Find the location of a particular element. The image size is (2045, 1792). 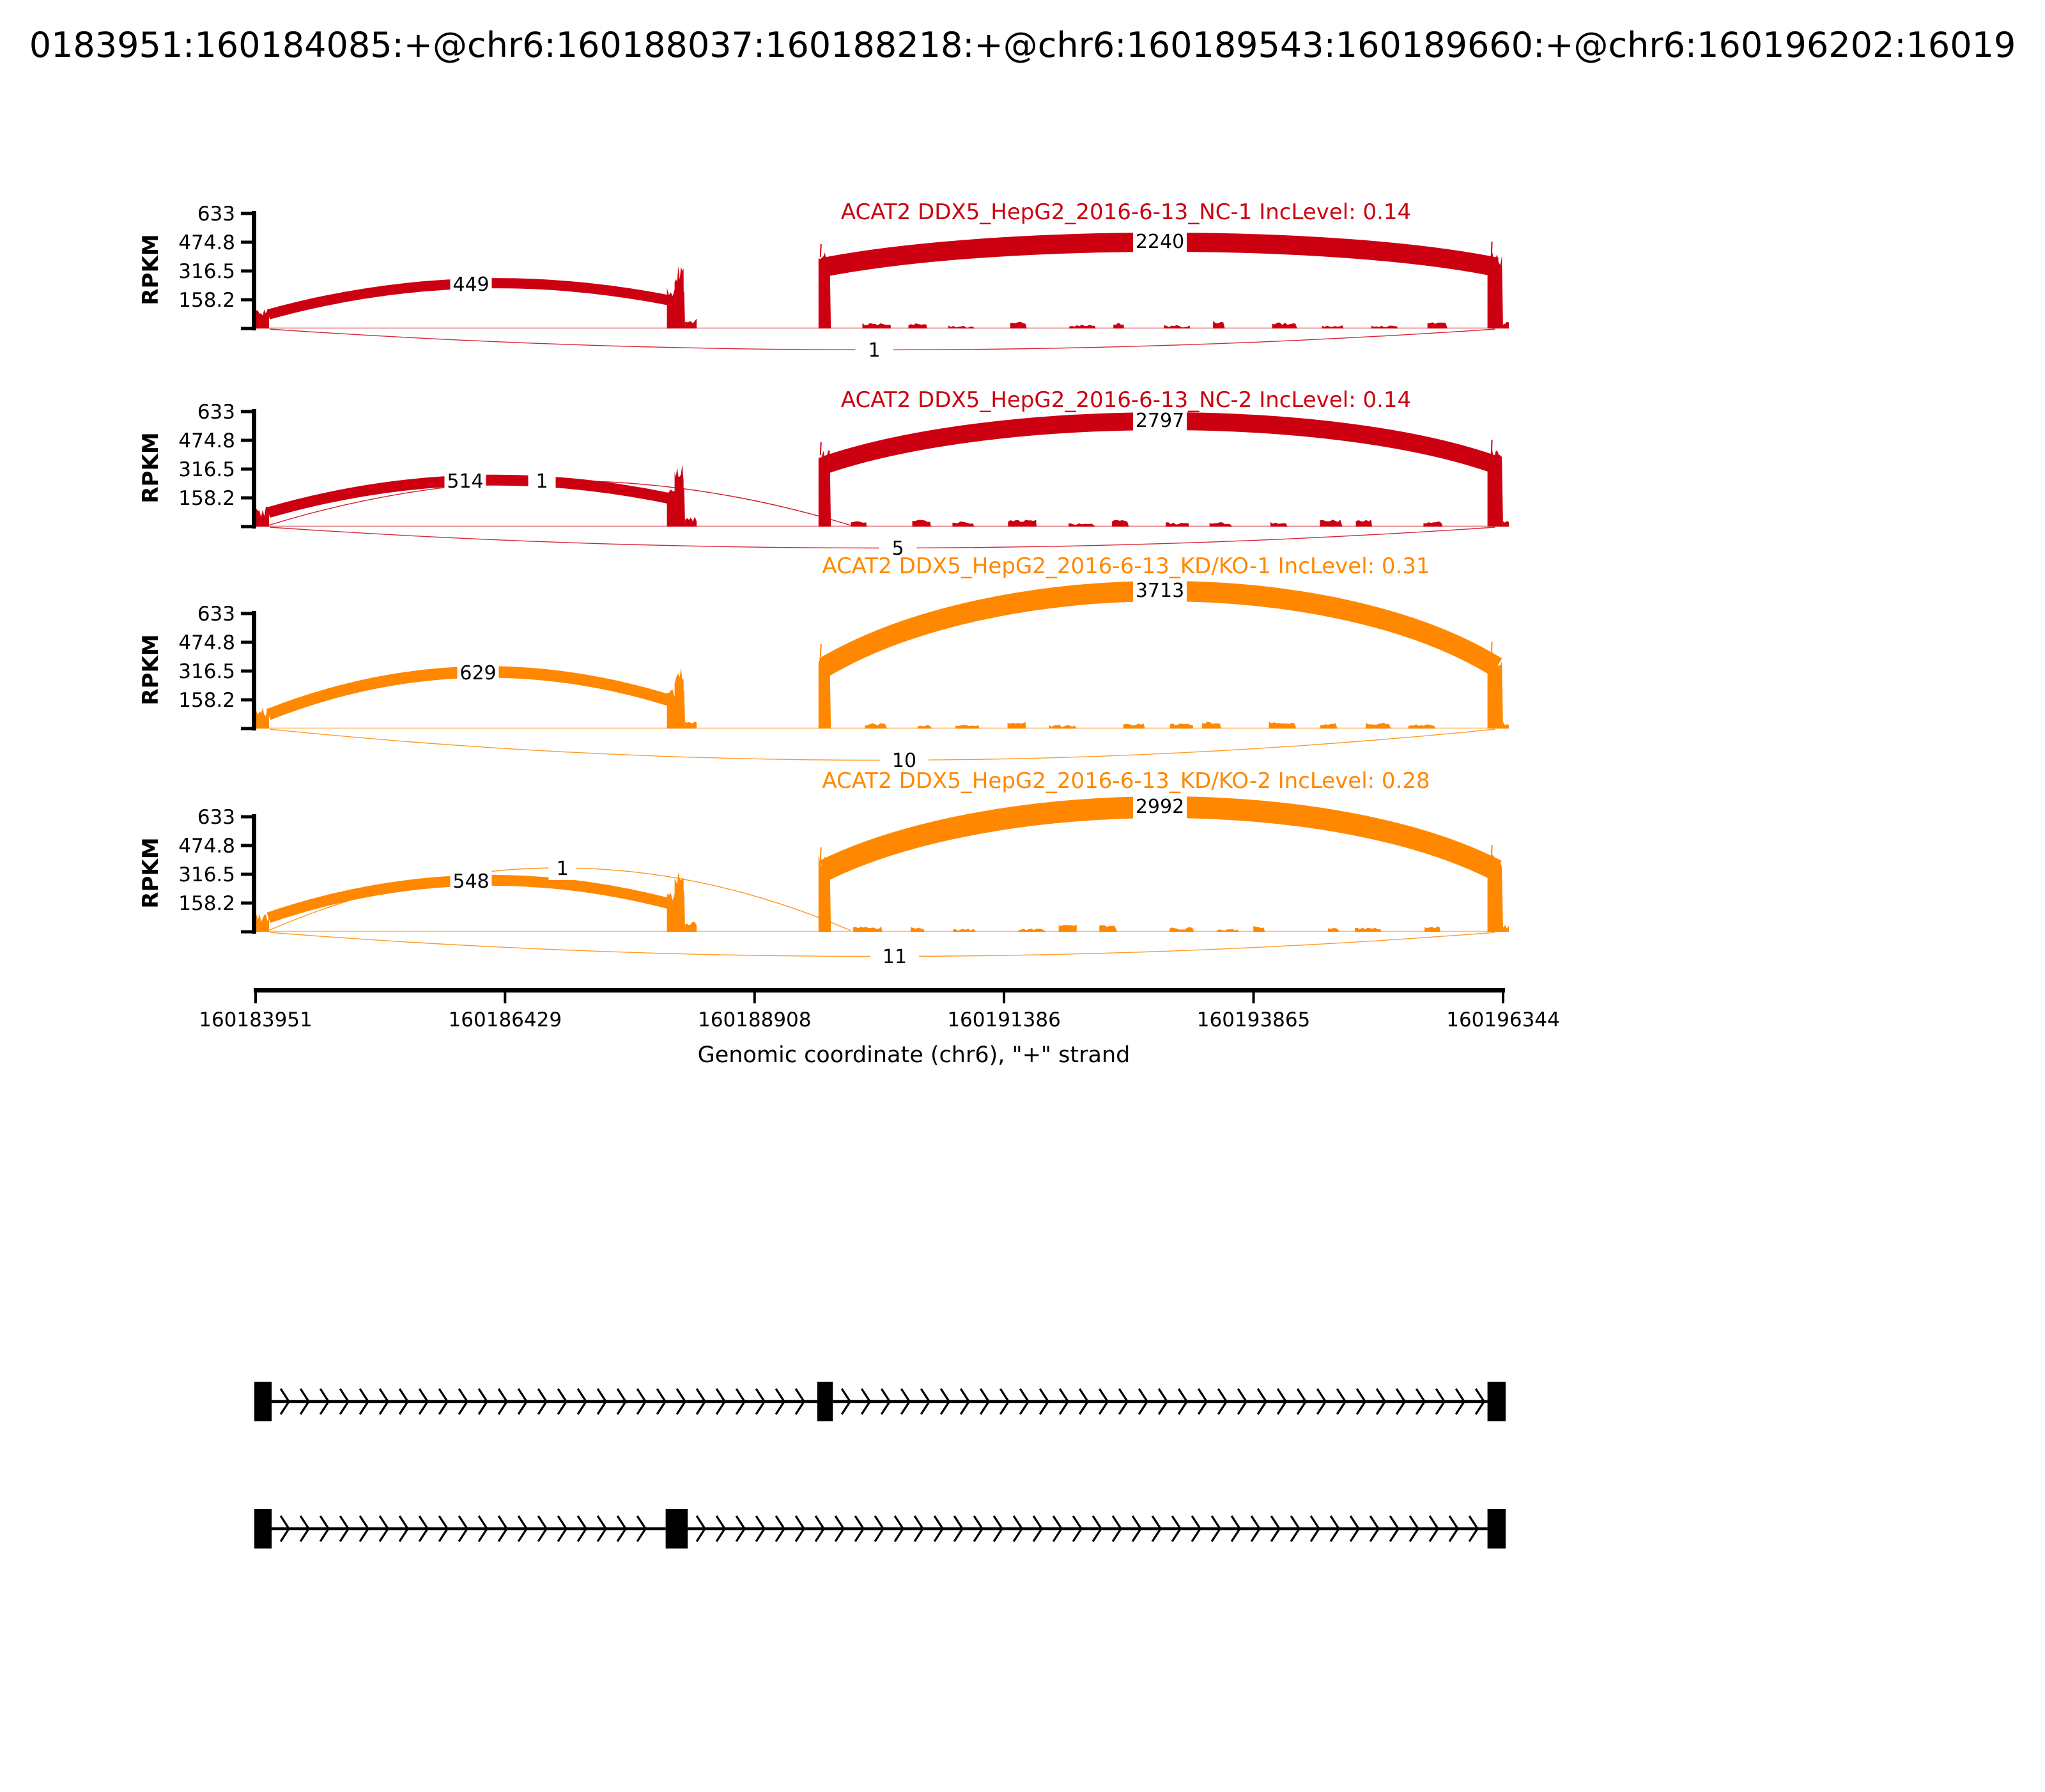

y-tick-label: 633 is located at coordinates (216, 214).